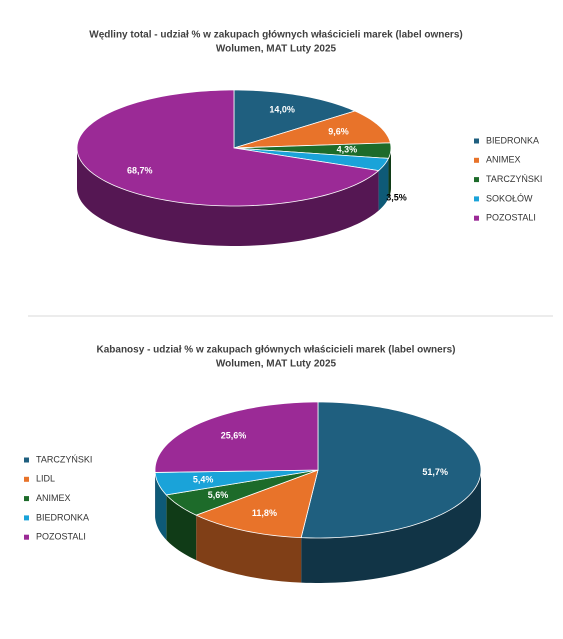 The width and height of the screenshot is (563, 639). What do you see at coordinates (338, 131) in the screenshot?
I see `data-label: 9,6%` at bounding box center [338, 131].